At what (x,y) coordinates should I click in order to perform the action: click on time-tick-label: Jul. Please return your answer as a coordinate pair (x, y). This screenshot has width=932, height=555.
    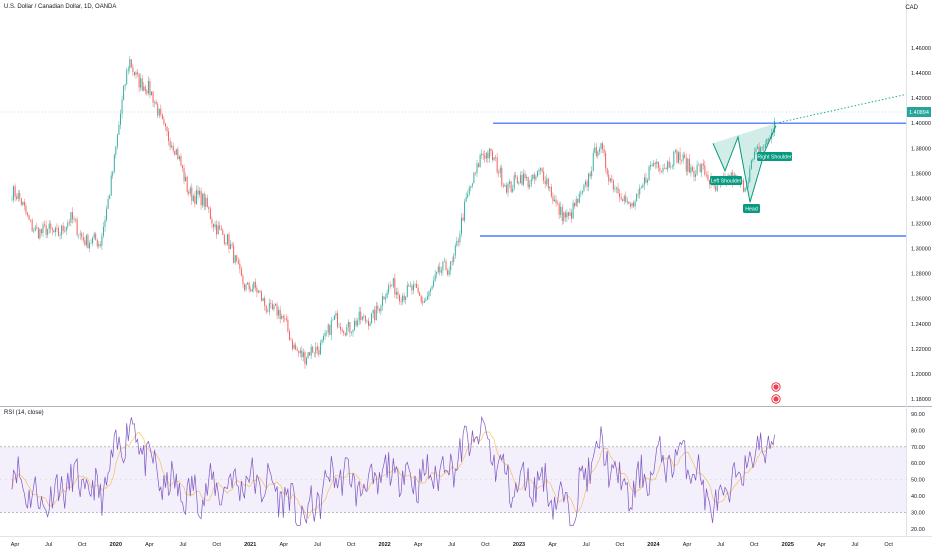
    Looking at the image, I should click on (317, 545).